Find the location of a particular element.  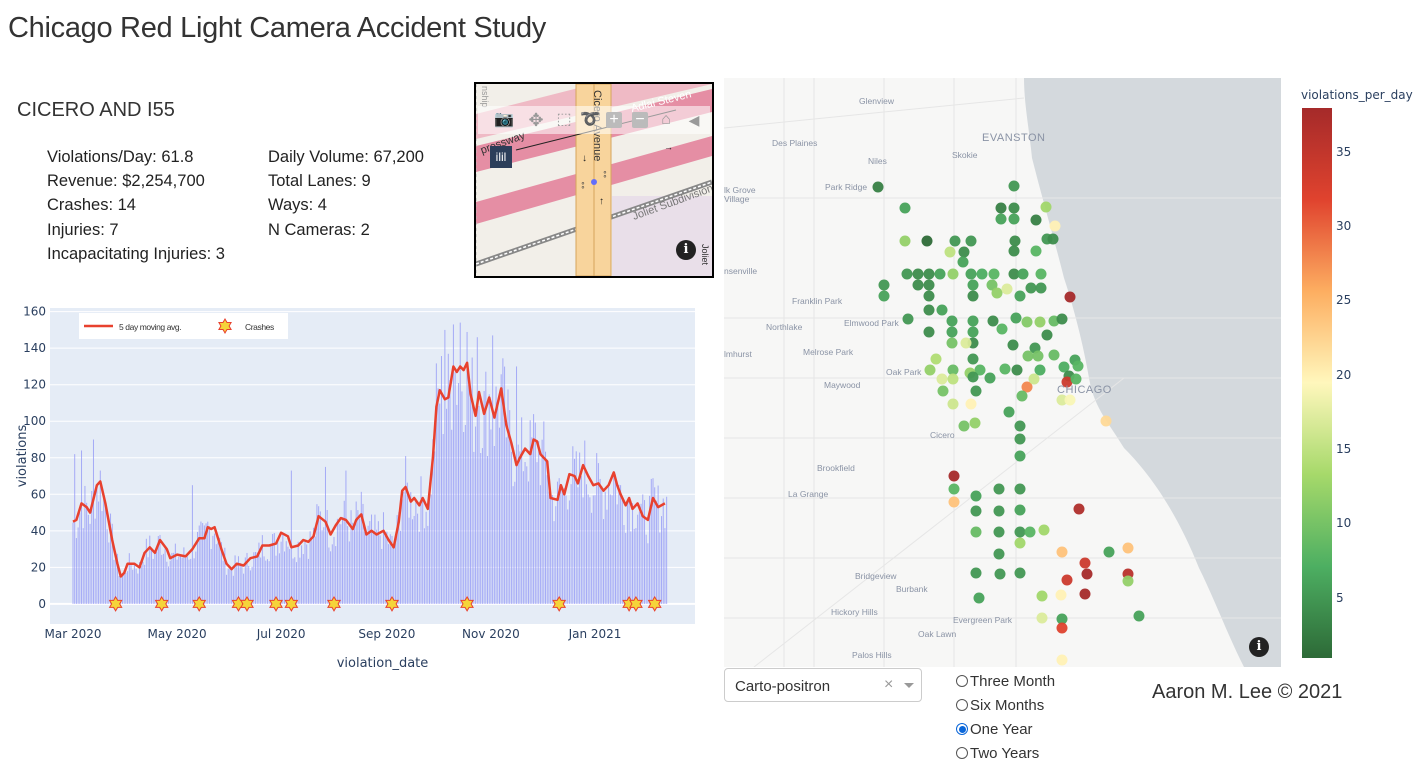

radio-two-years: Two Years is located at coordinates (1005, 753).